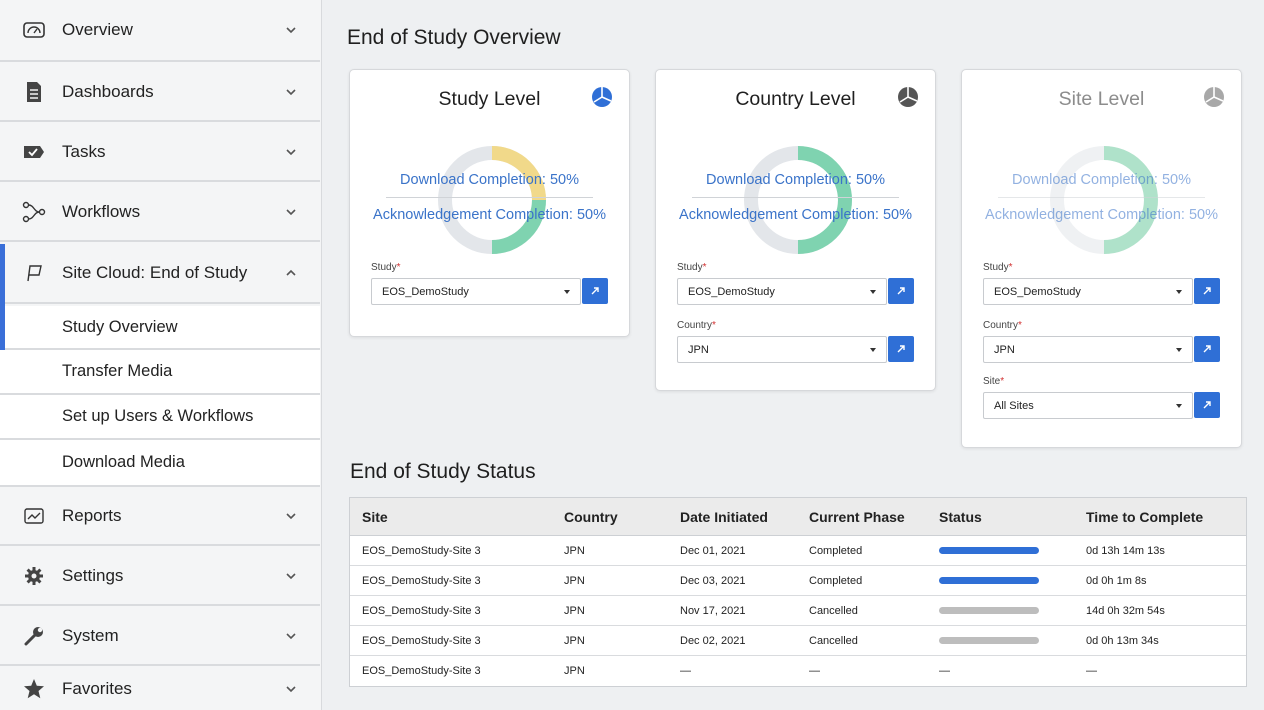 The height and width of the screenshot is (710, 1264). Describe the element at coordinates (798, 671) in the screenshot. I see `table-row: EOS_DemoStudy-Site 3 JPN — — — —` at that location.